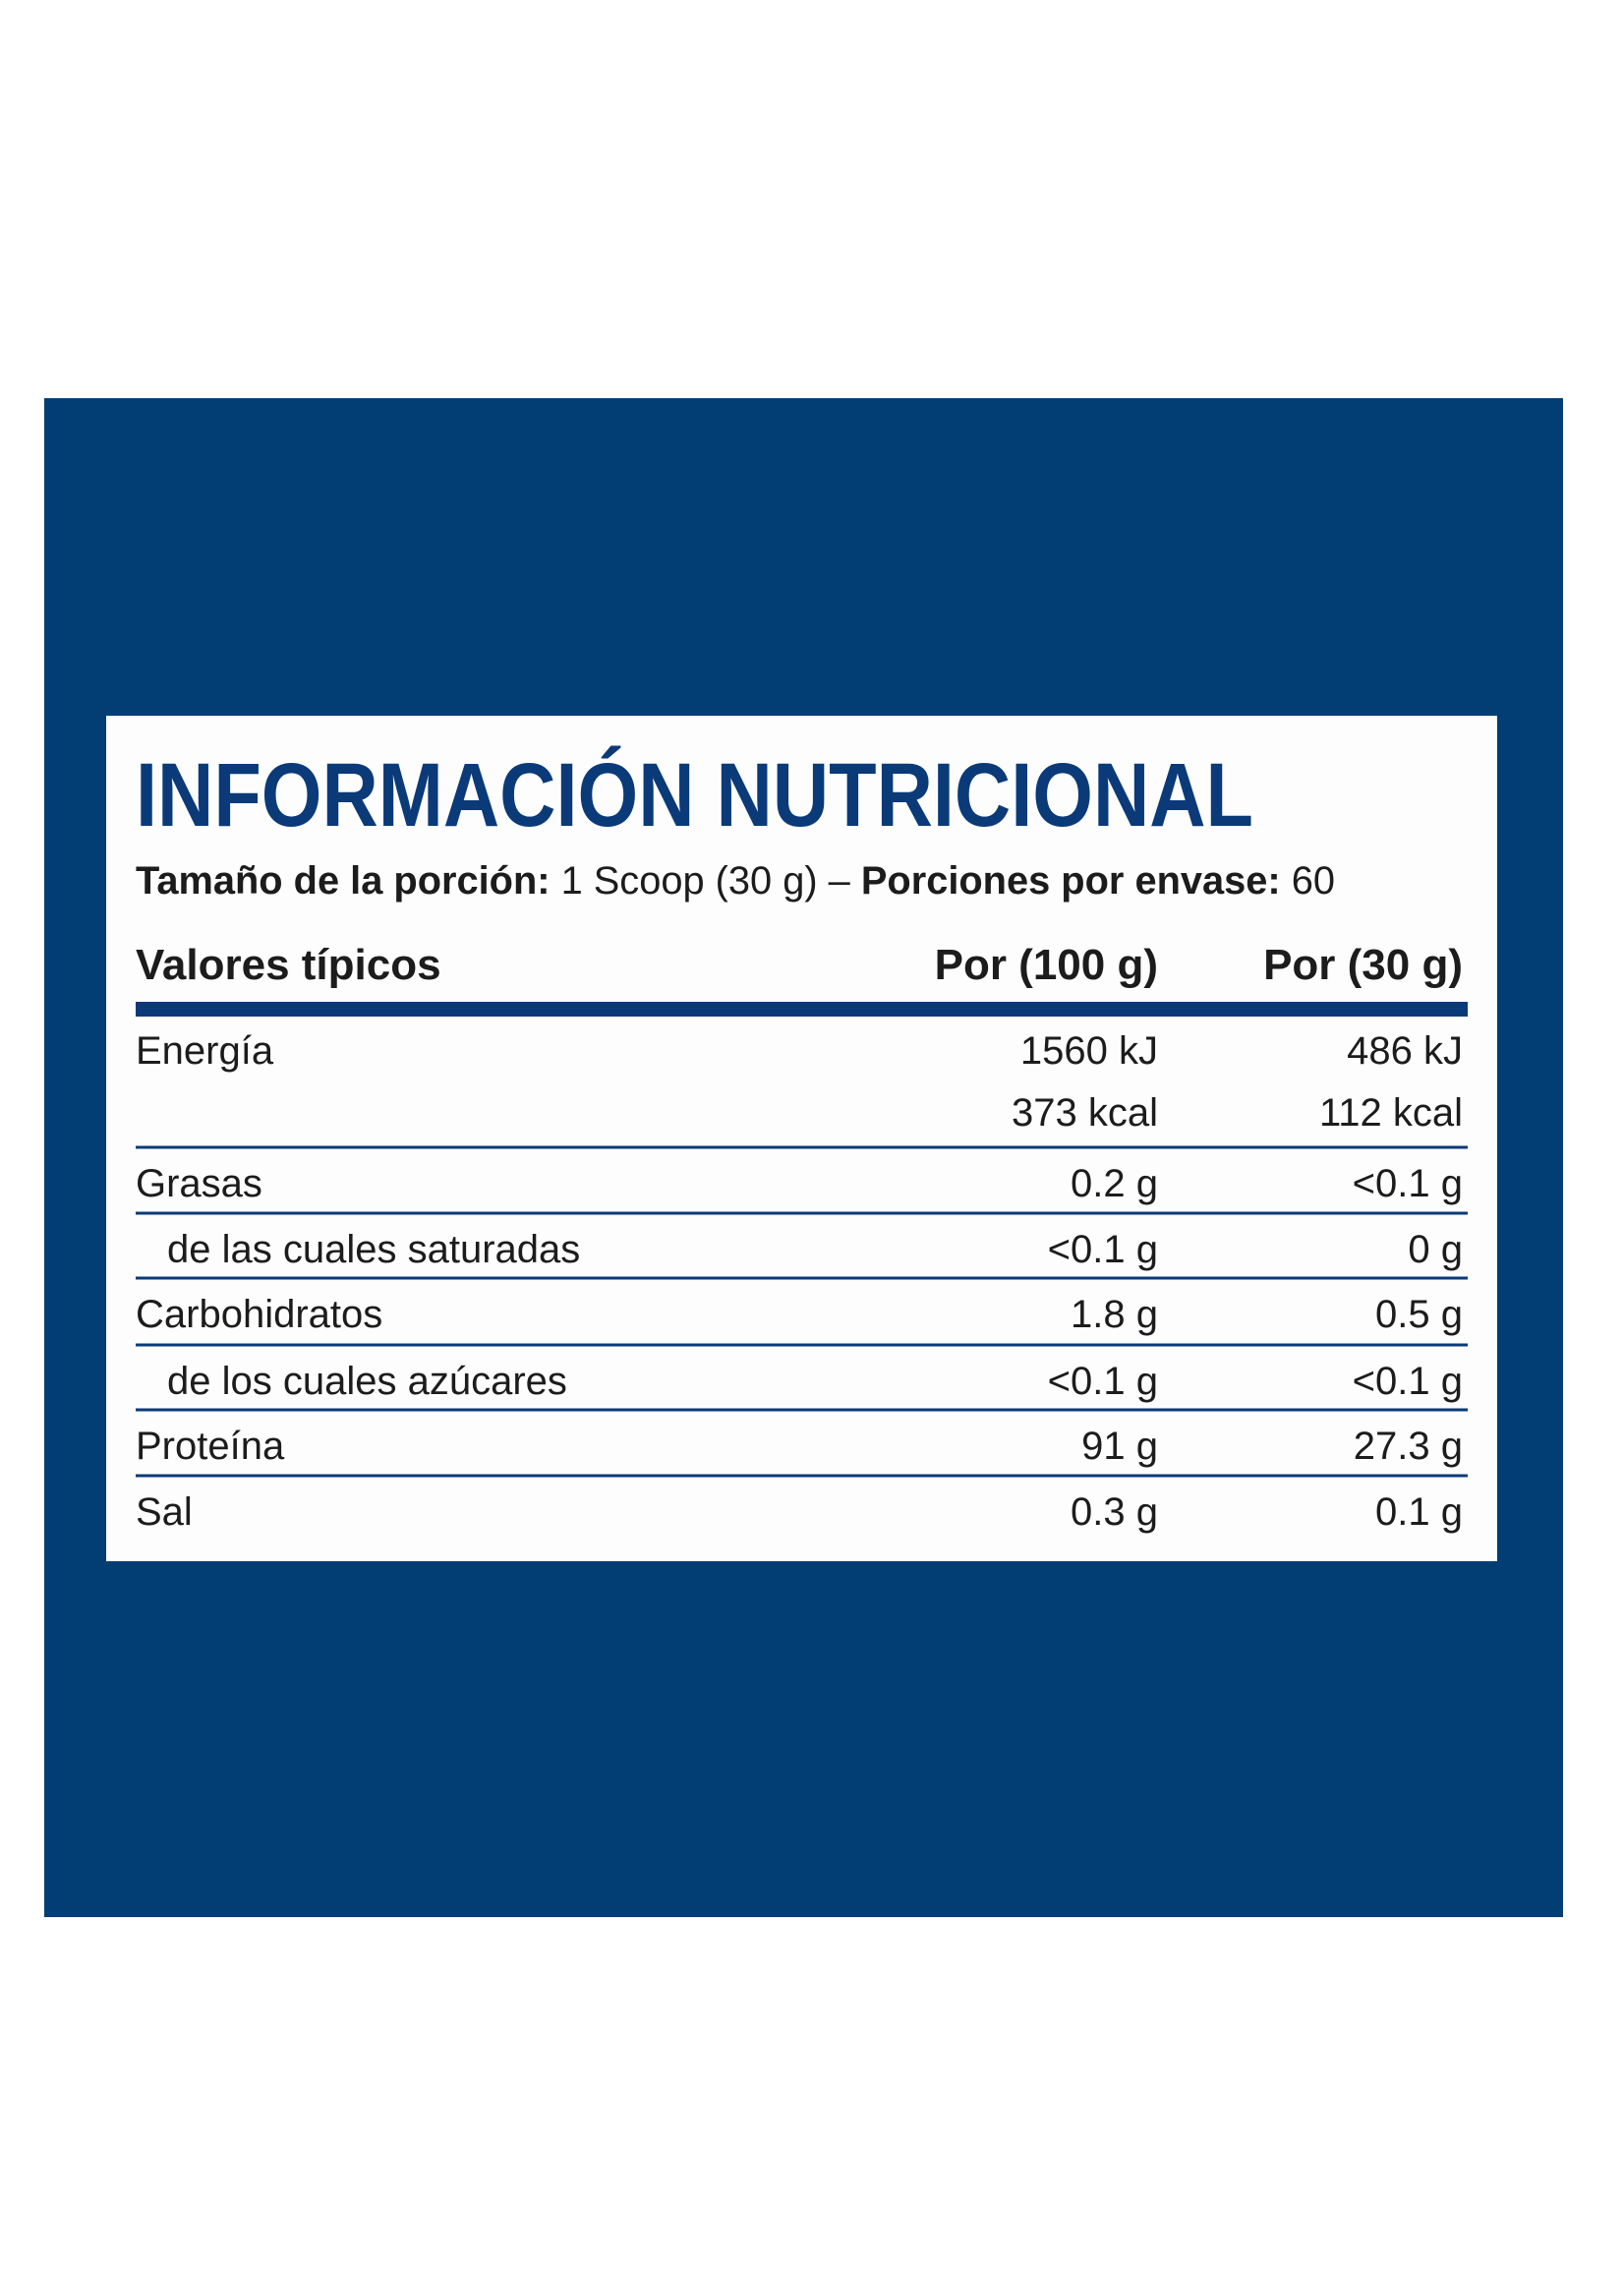  Describe the element at coordinates (1046, 965) in the screenshot. I see `column-header: Por (100 g)` at that location.